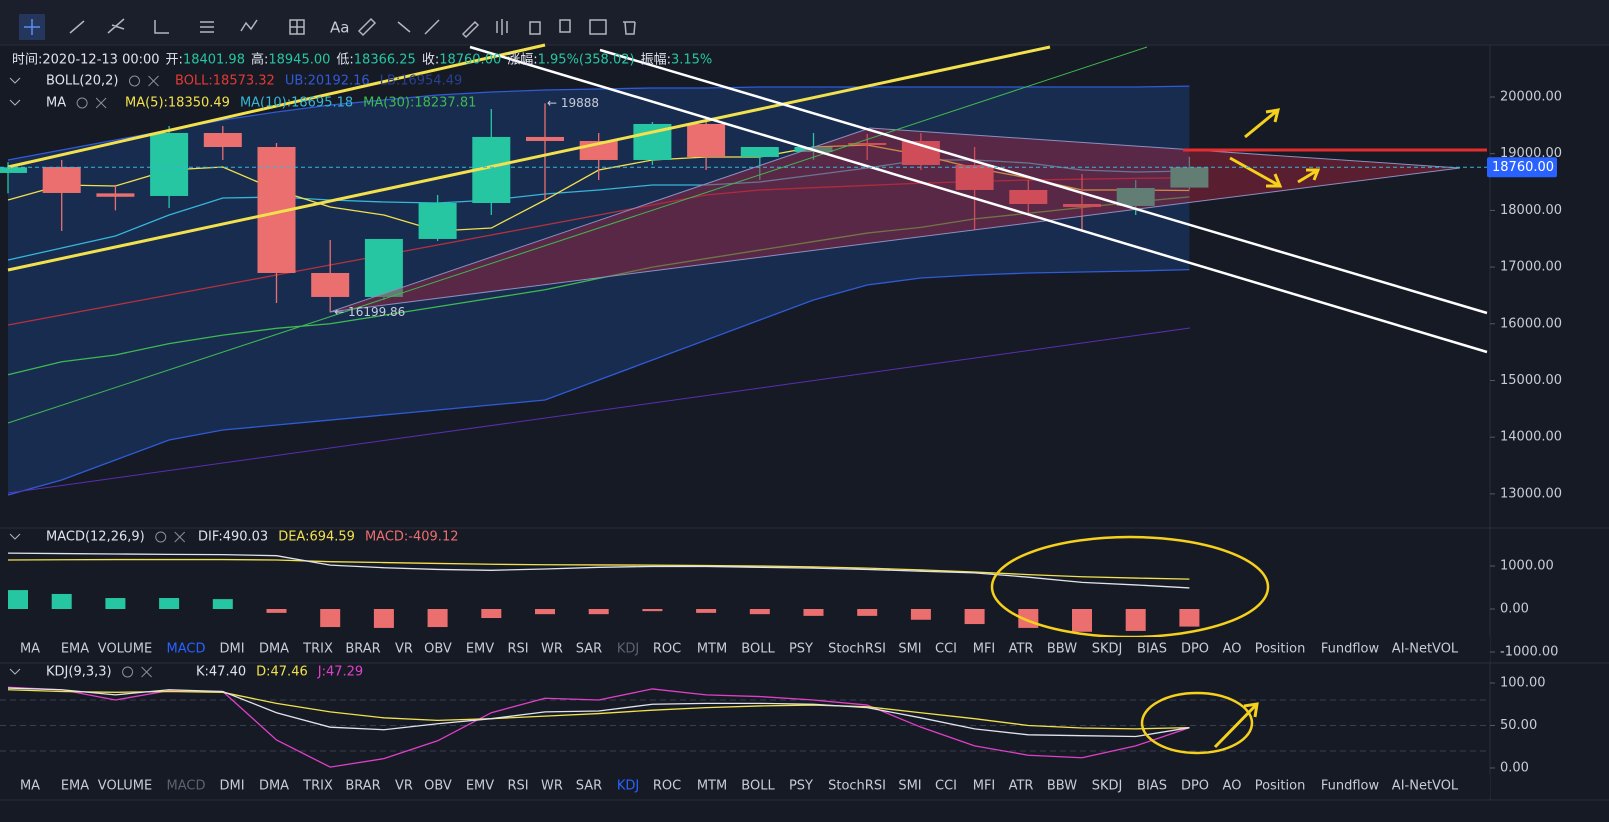 This screenshot has height=822, width=1609. What do you see at coordinates (1531, 380) in the screenshot?
I see `y-tick-label: 15000.00` at bounding box center [1531, 380].